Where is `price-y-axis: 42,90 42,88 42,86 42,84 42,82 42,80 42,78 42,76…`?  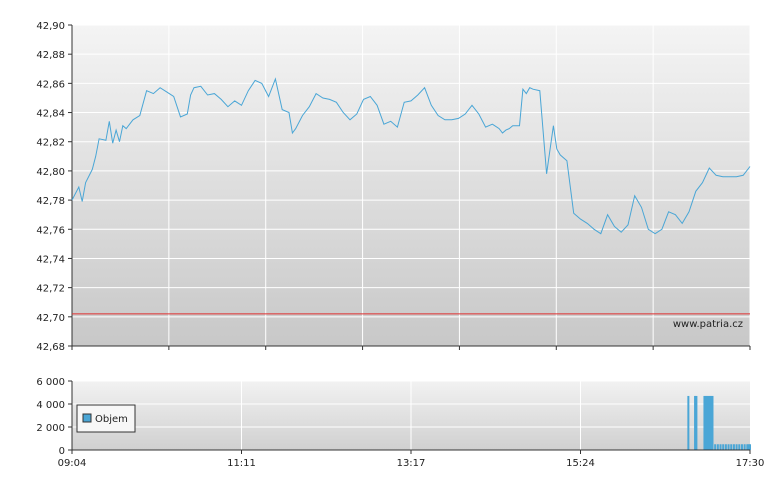
price-y-axis: 42,90 42,88 42,86 42,84 42,82 42,80 42,78 42,76… is located at coordinates (54, 187).